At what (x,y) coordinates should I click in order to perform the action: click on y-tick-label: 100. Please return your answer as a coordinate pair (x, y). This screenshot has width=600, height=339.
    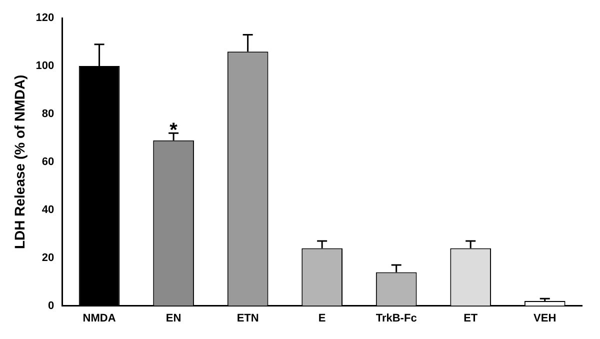
    Looking at the image, I should click on (45, 66).